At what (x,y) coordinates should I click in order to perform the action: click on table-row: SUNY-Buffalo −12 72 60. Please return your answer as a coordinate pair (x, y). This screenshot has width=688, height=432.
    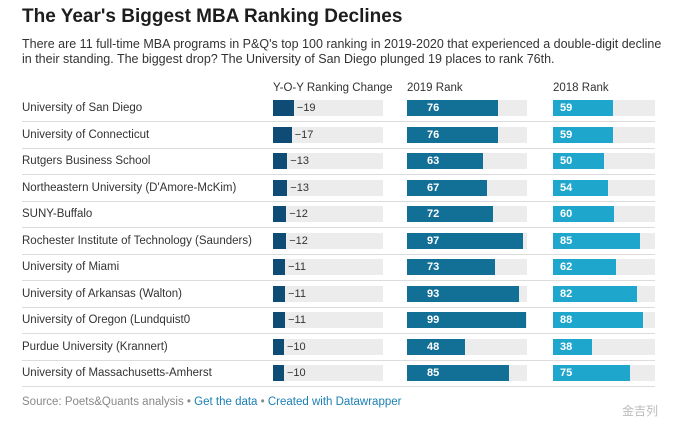
    Looking at the image, I should click on (338, 214).